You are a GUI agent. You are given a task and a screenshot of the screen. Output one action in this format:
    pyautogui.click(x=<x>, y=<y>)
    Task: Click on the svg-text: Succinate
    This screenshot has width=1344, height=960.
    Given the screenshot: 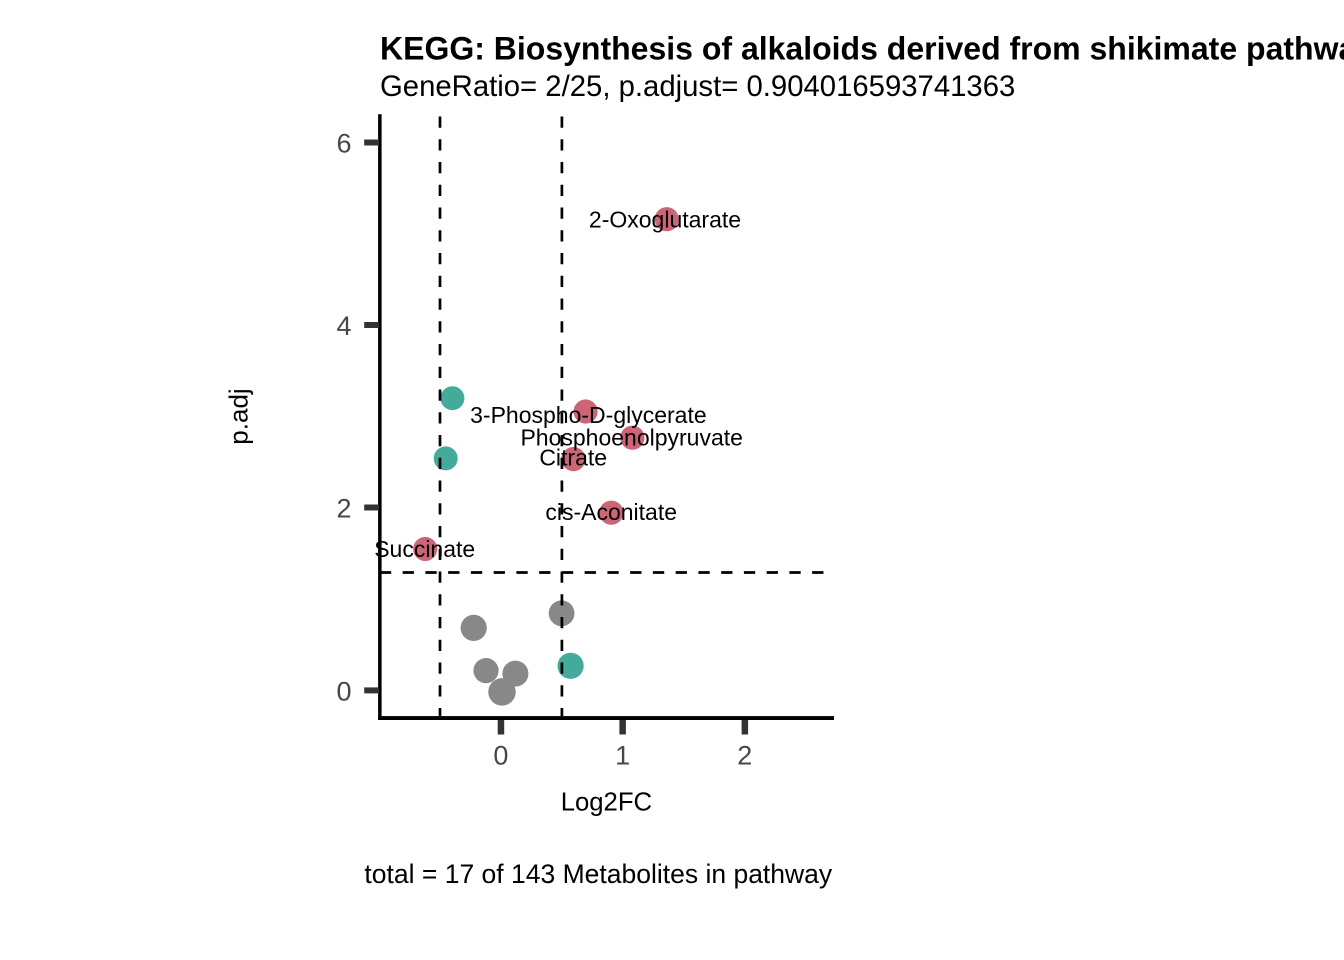 What is the action you would take?
    pyautogui.click(x=424, y=549)
    